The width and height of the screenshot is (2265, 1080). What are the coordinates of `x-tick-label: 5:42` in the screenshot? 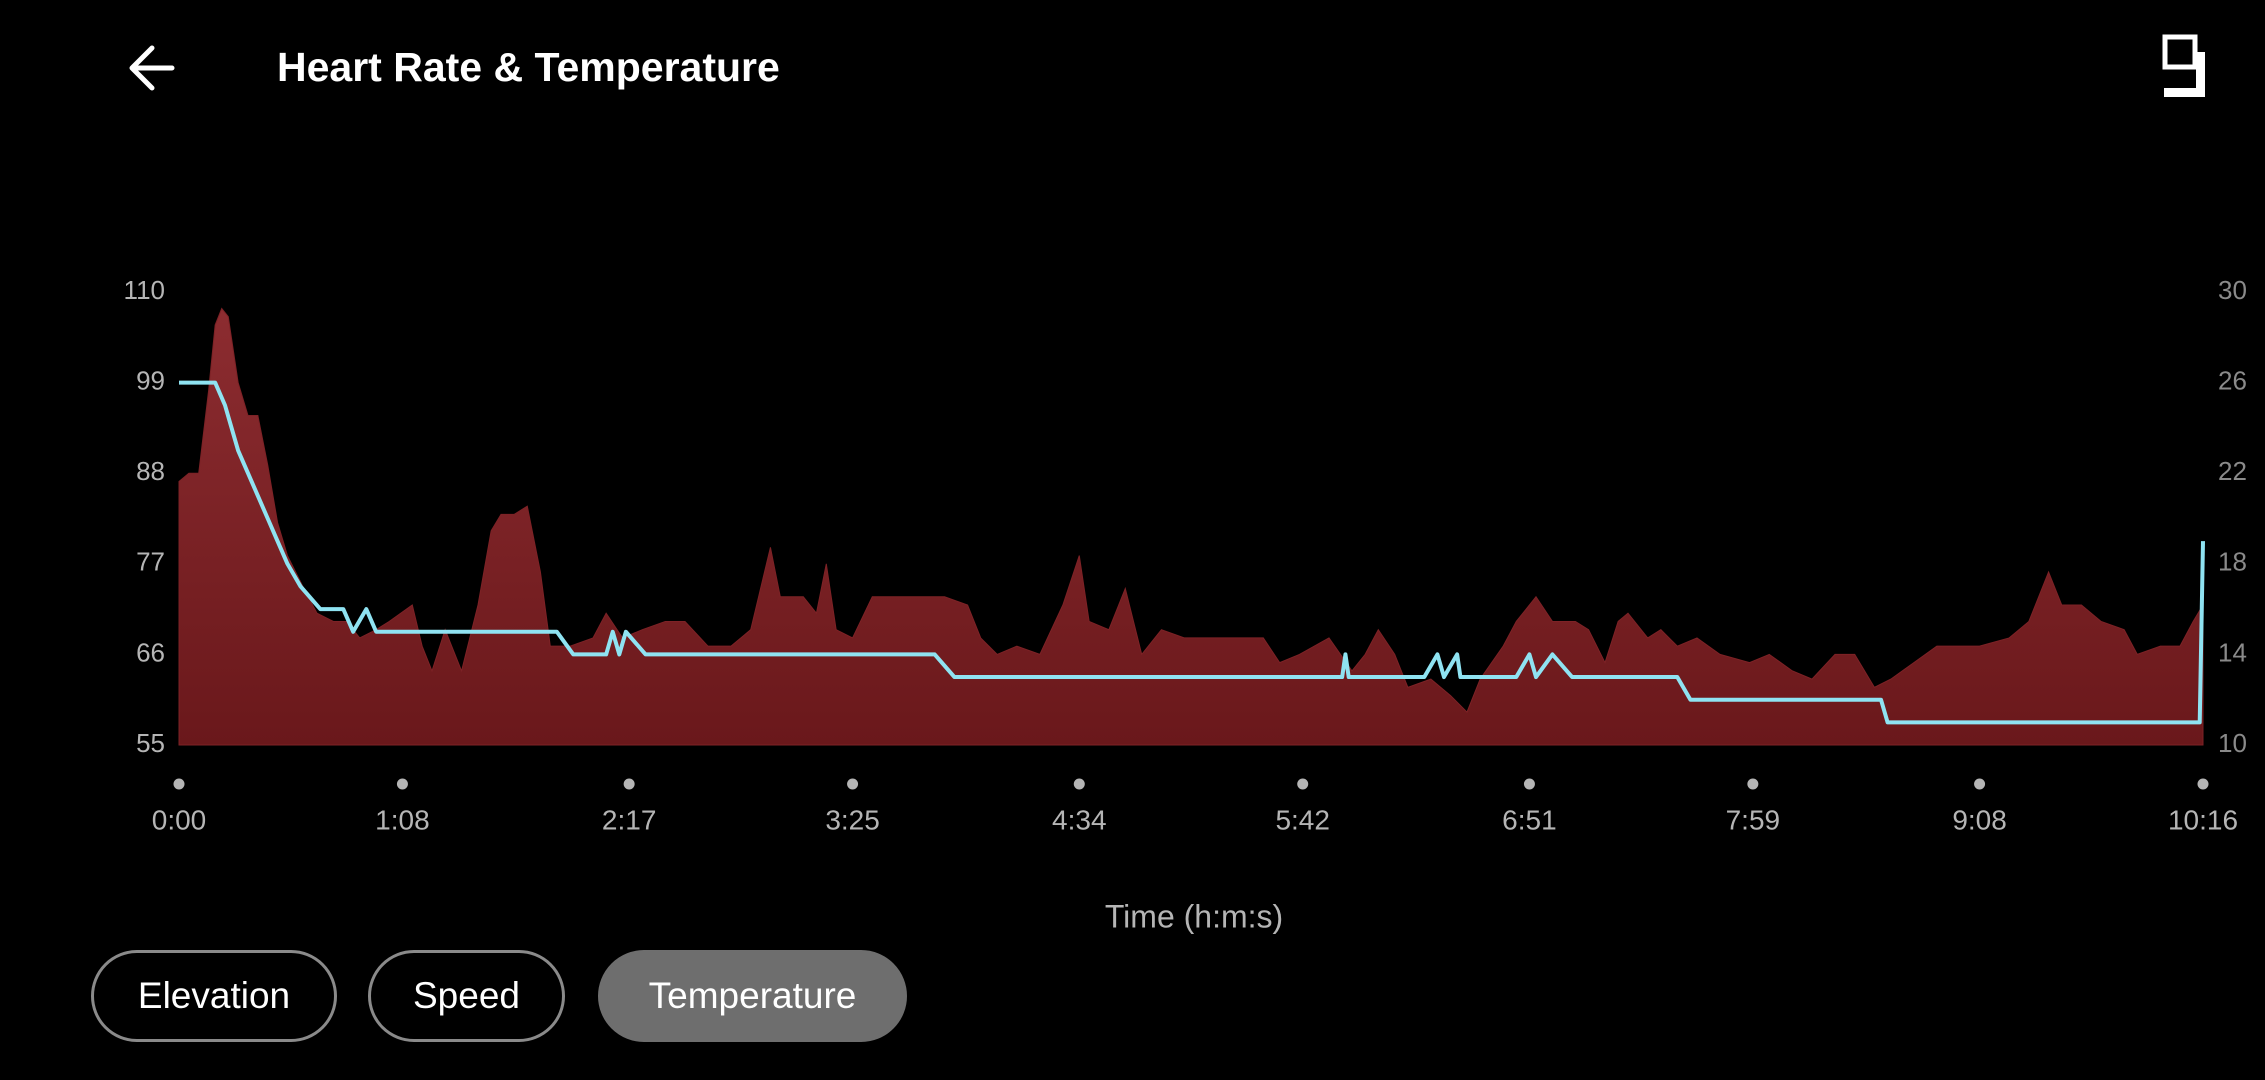 It's located at (1302, 819).